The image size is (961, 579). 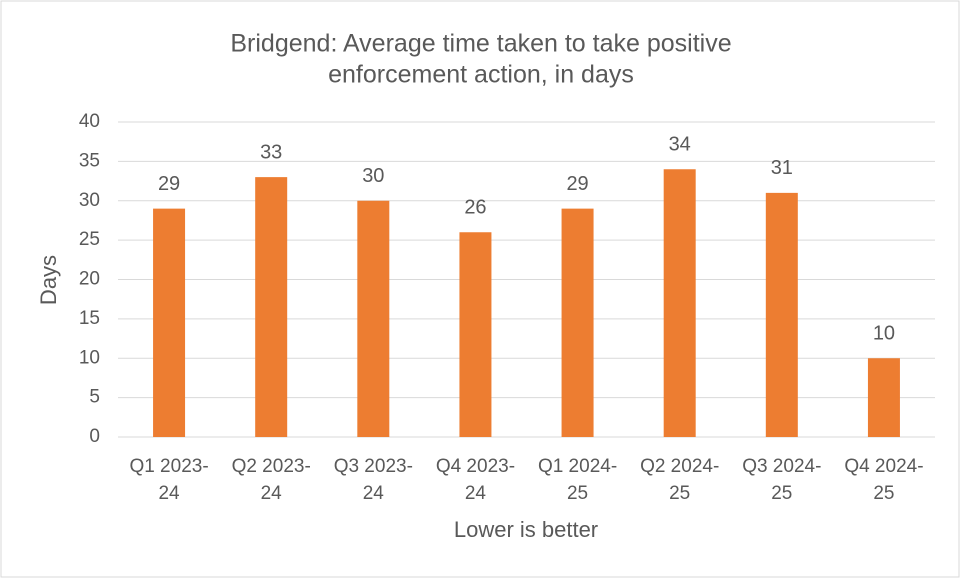 I want to click on x-tick-label: Q2 2023-24, so click(x=271, y=480).